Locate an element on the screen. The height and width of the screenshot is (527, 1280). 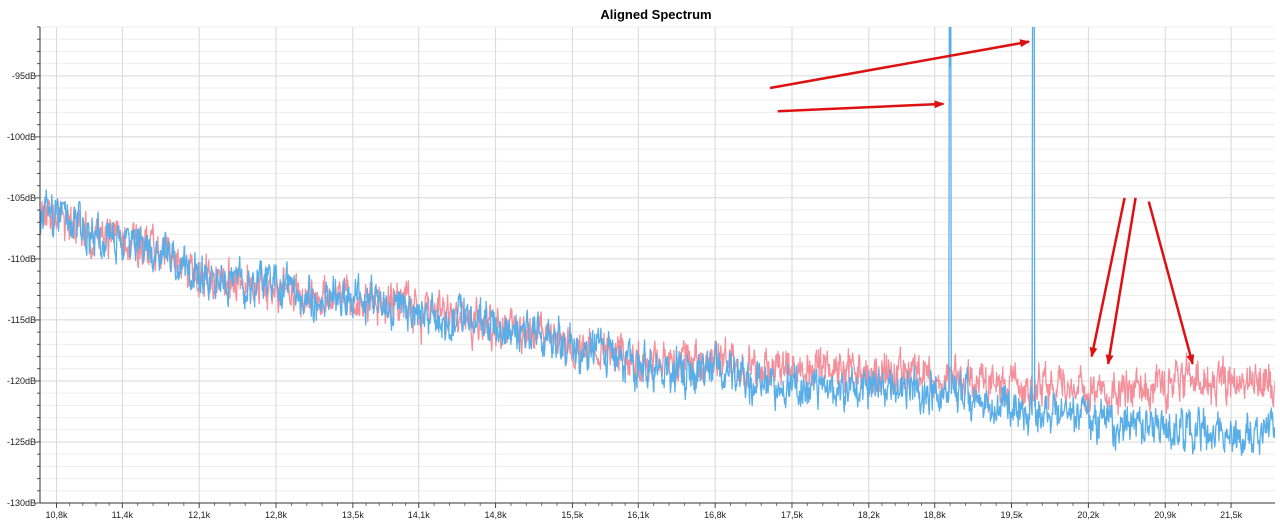
x-tick-label: 16,8k is located at coordinates (715, 515).